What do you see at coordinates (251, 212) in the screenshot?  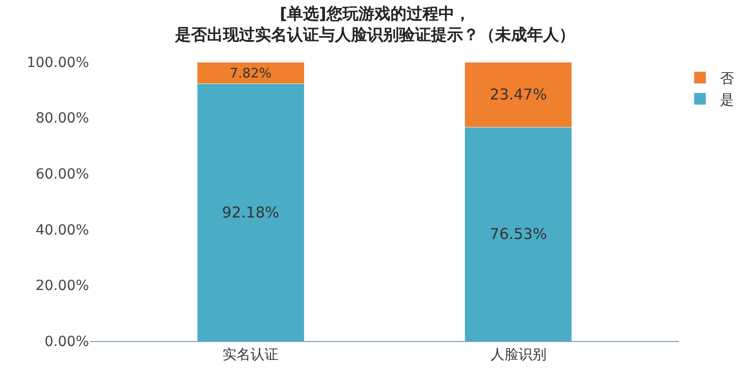 I see `data-label: 92.18%` at bounding box center [251, 212].